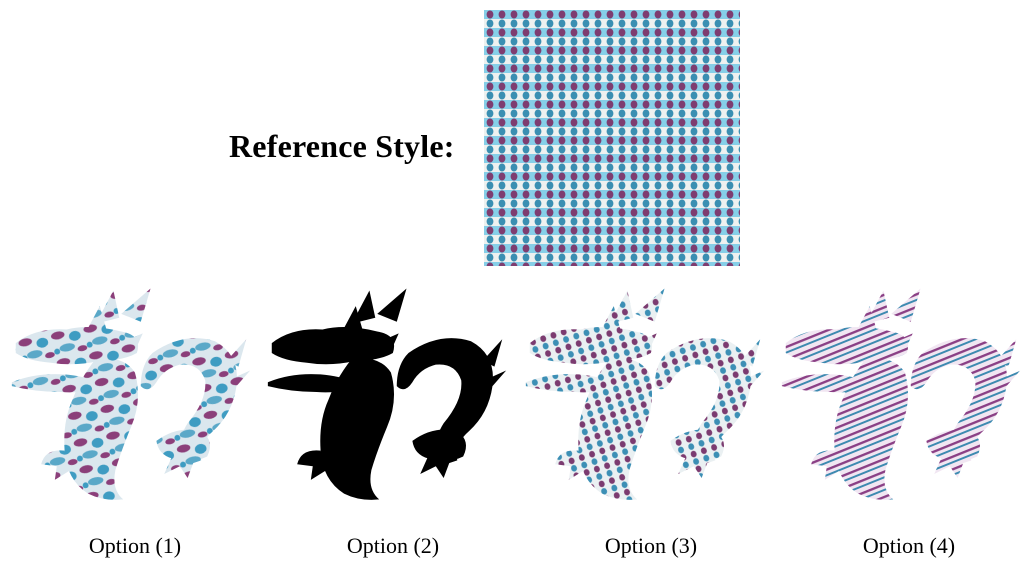  What do you see at coordinates (342, 146) in the screenshot?
I see `reference-style-label: Reference Style:` at bounding box center [342, 146].